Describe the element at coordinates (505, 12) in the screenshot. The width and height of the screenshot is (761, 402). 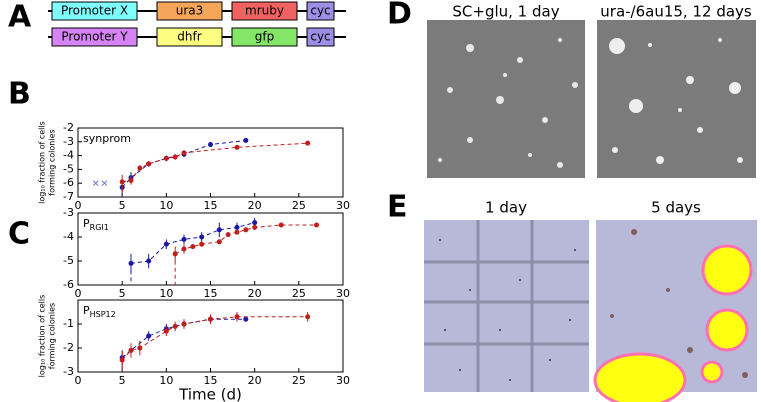
I see `photo-title: SC+glu, 1 day` at that location.